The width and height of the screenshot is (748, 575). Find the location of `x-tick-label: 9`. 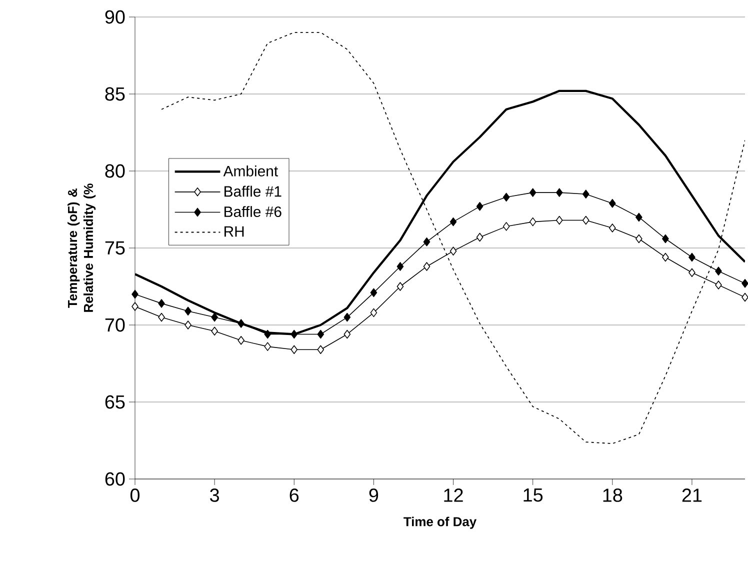

x-tick-label: 9 is located at coordinates (373, 495).